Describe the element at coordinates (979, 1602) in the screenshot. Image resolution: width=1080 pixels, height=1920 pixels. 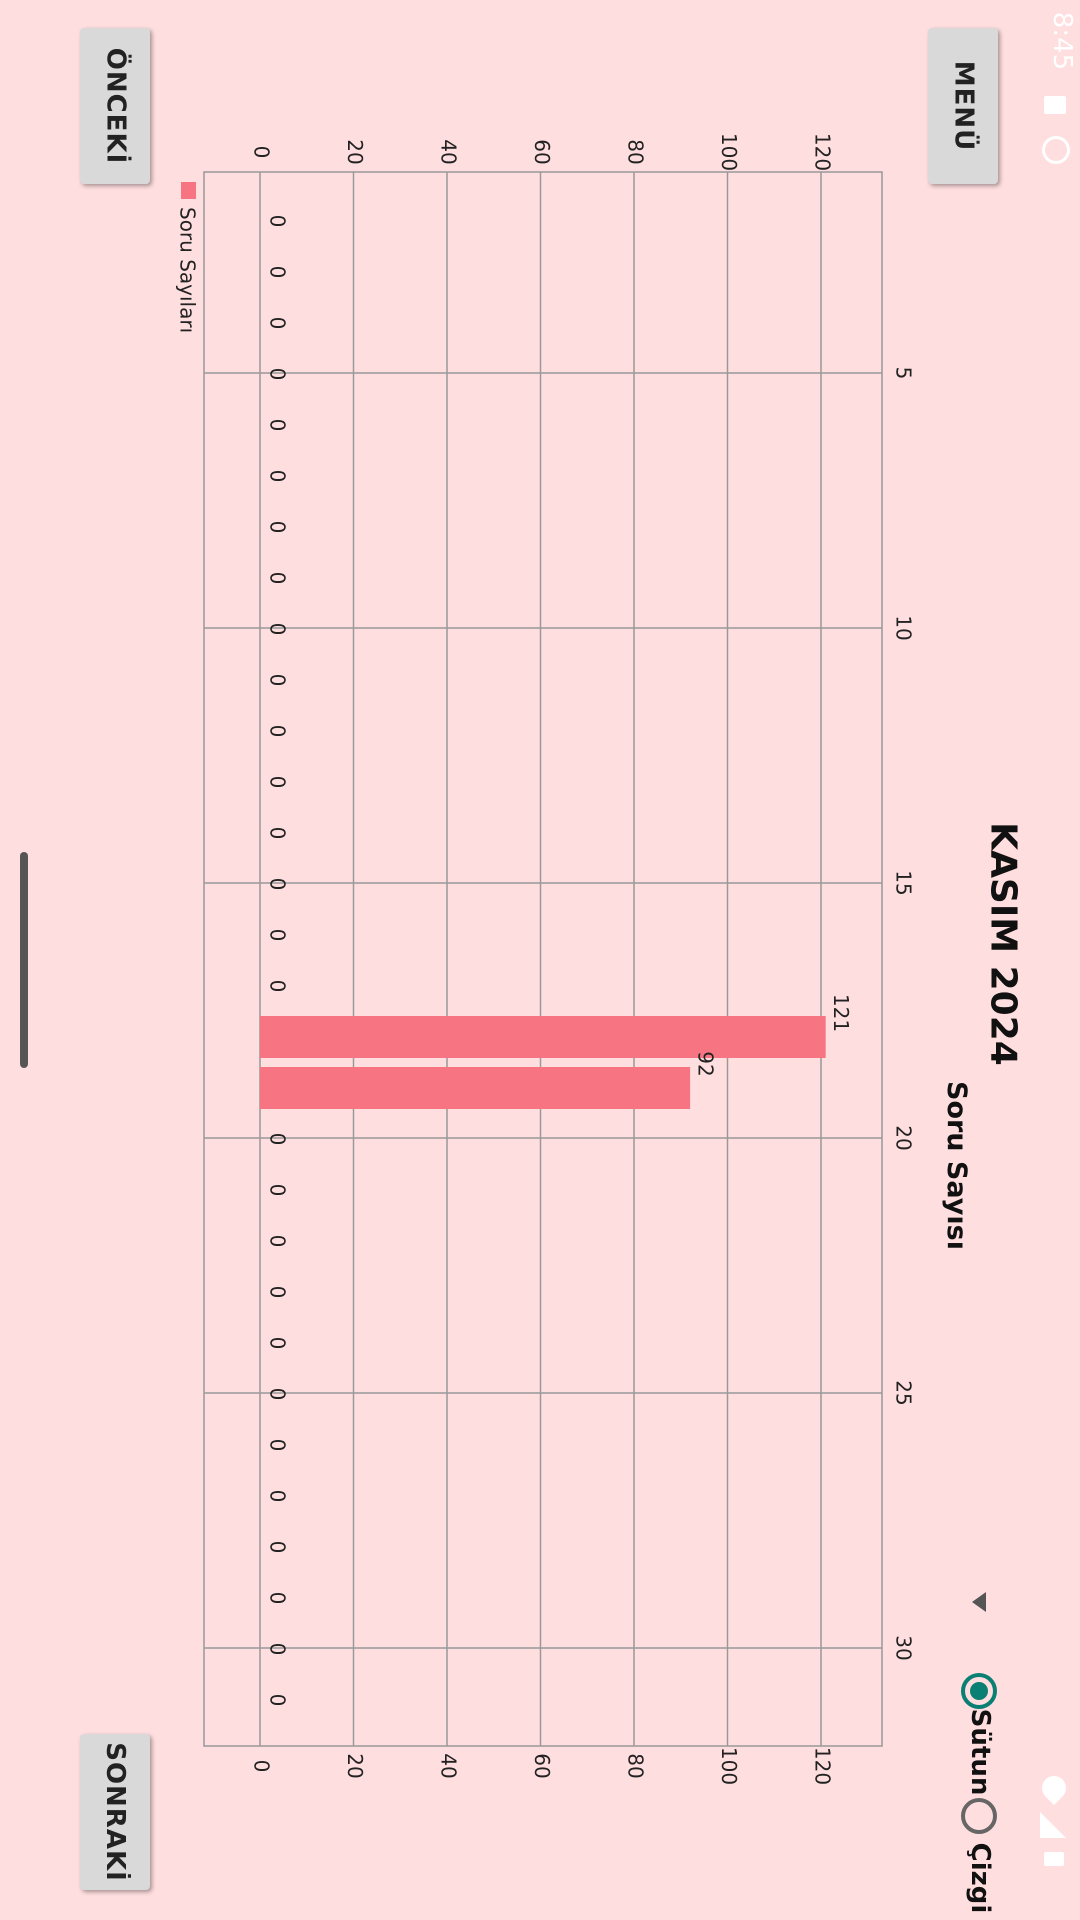
I see `dropdown-arrow-icon` at that location.